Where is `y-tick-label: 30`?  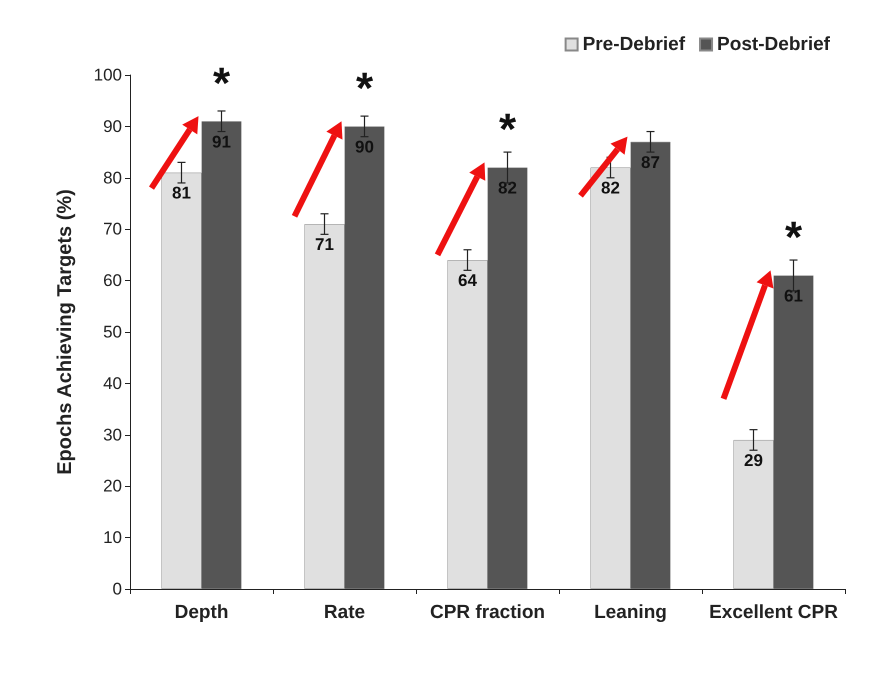 y-tick-label: 30 is located at coordinates (112, 434).